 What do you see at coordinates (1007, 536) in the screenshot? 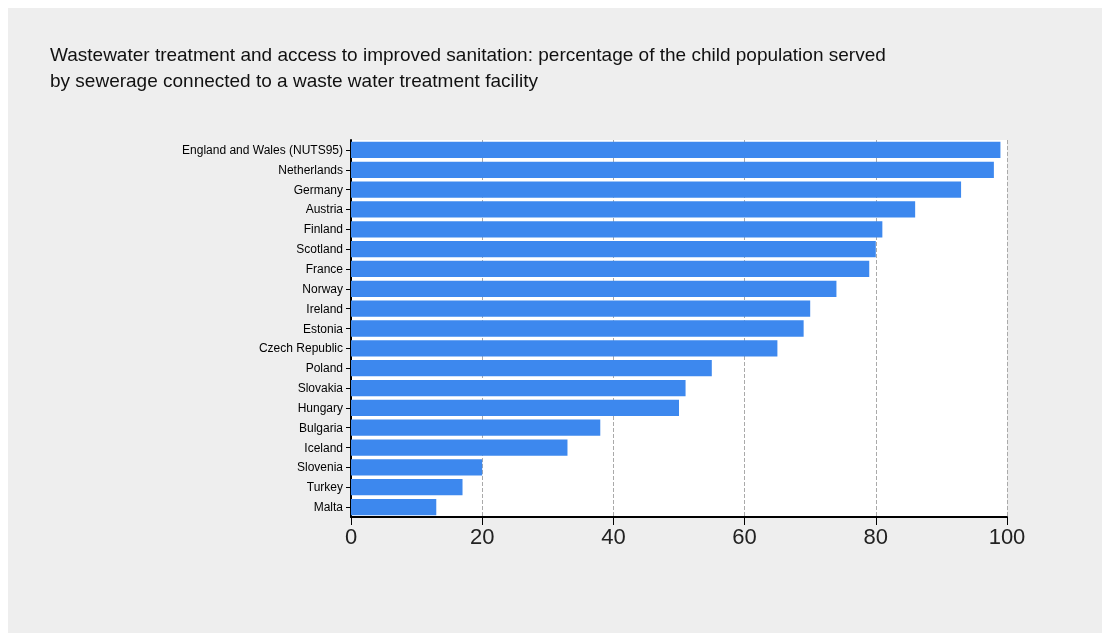
I see `x-tick-label: 100` at bounding box center [1007, 536].